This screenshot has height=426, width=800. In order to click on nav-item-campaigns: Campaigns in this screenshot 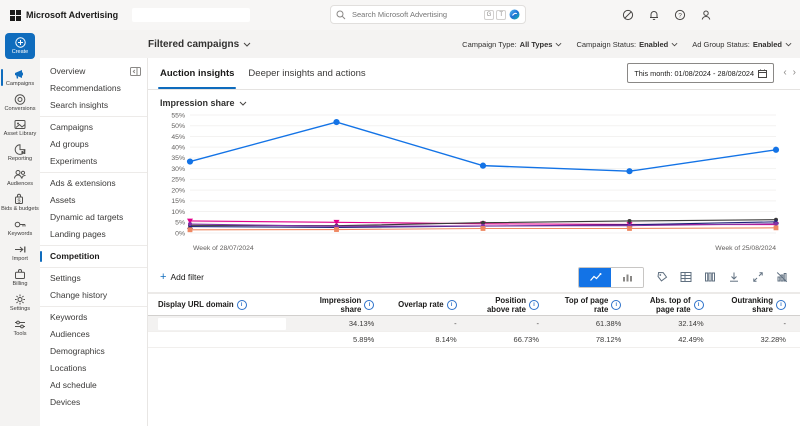, I will do `click(71, 127)`.